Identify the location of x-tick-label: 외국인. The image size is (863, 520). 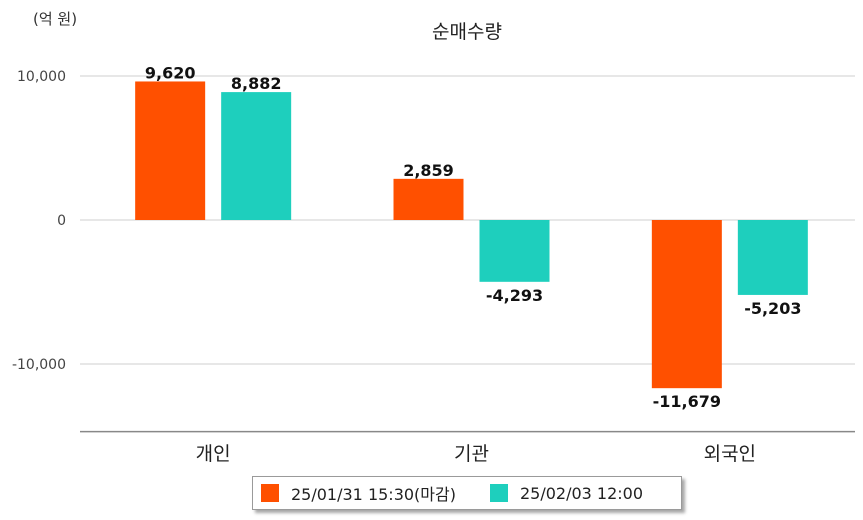
(730, 454).